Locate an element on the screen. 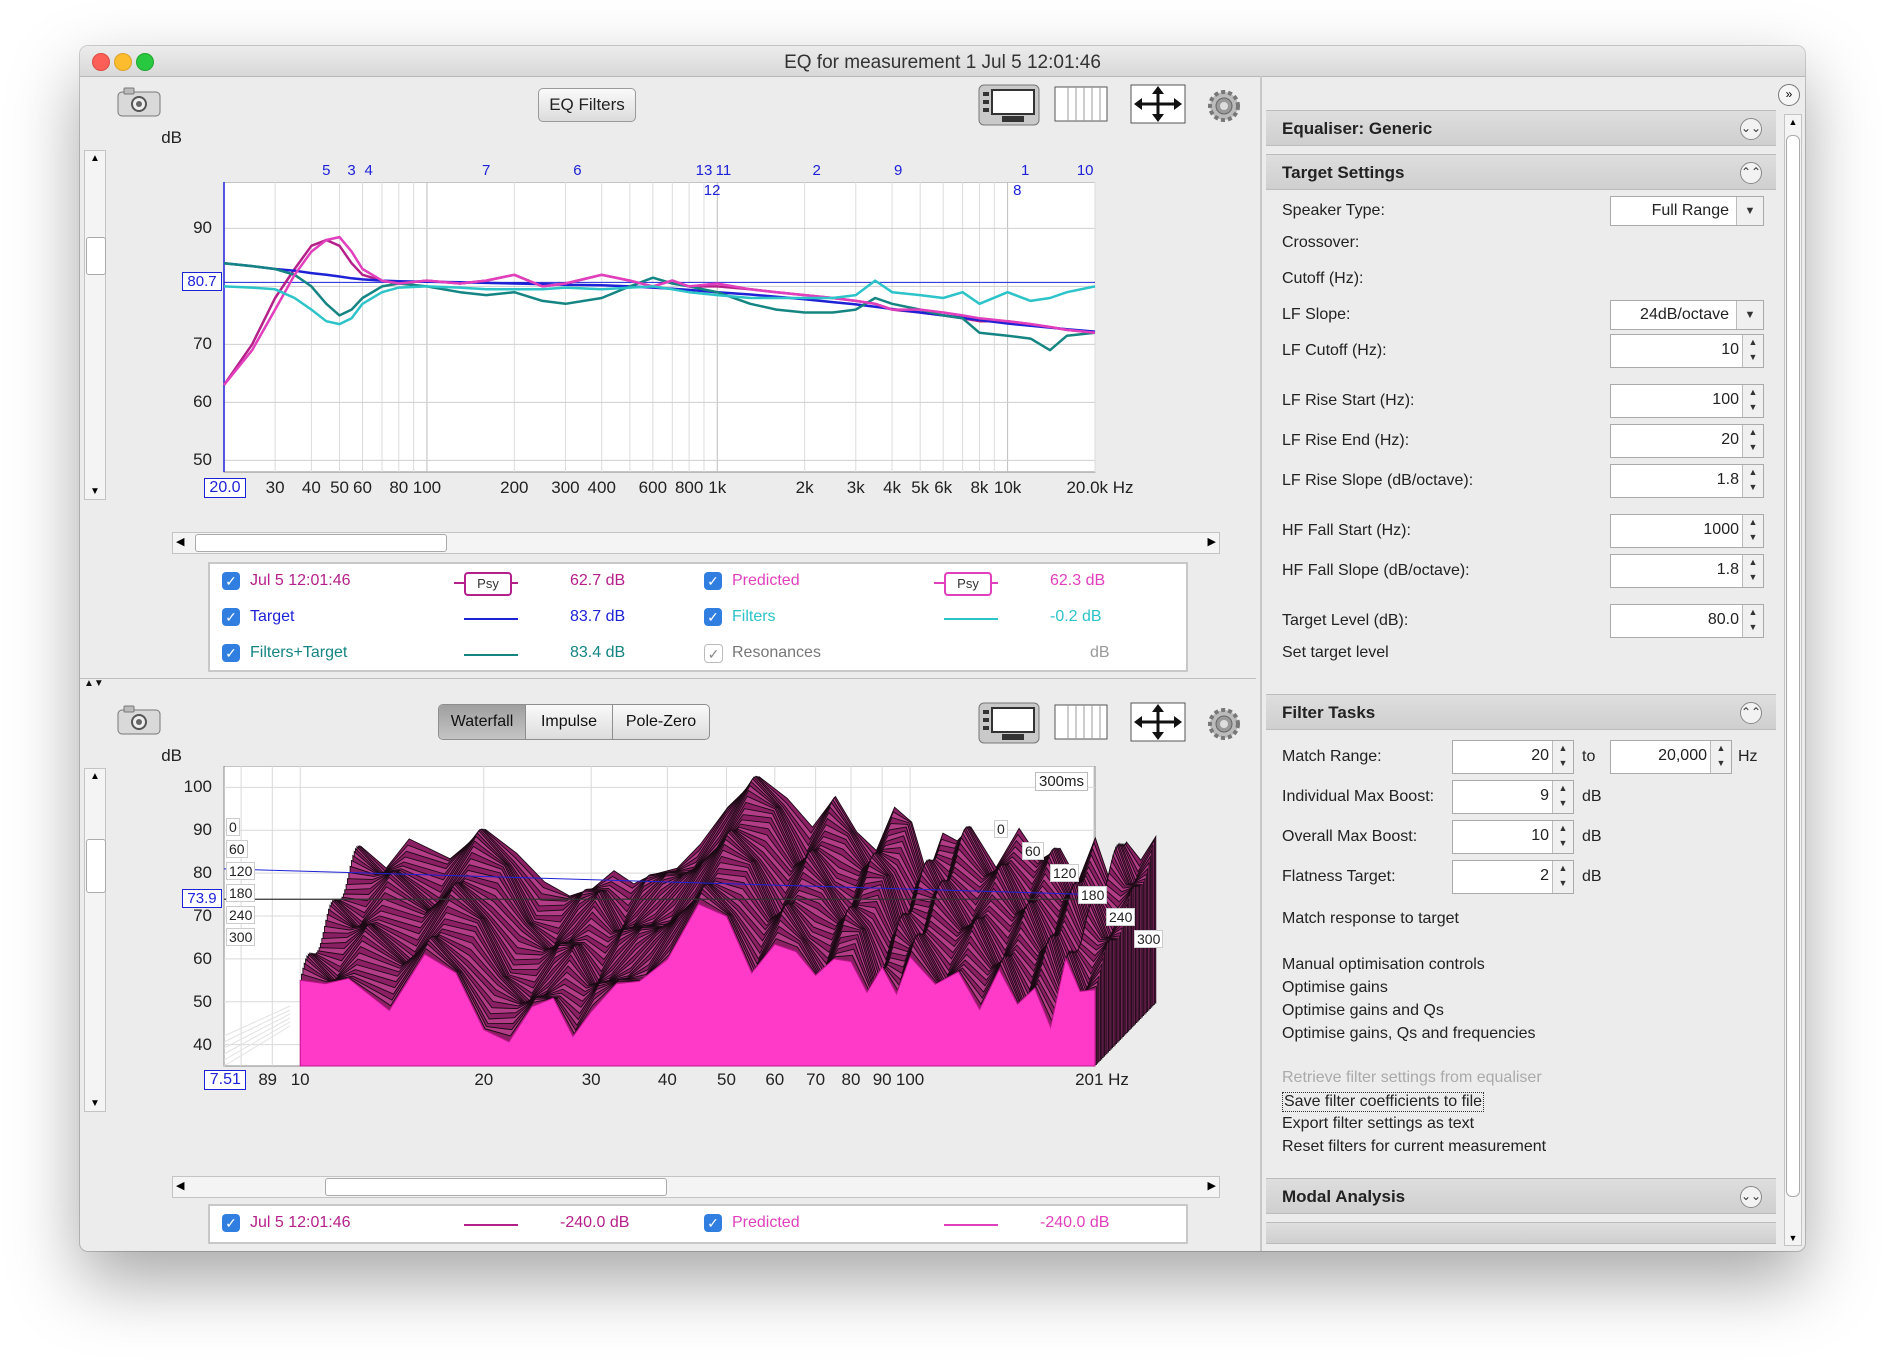 This screenshot has height=1365, width=1885. lf-slope-select: 24dB/octave ▼ is located at coordinates (1687, 315).